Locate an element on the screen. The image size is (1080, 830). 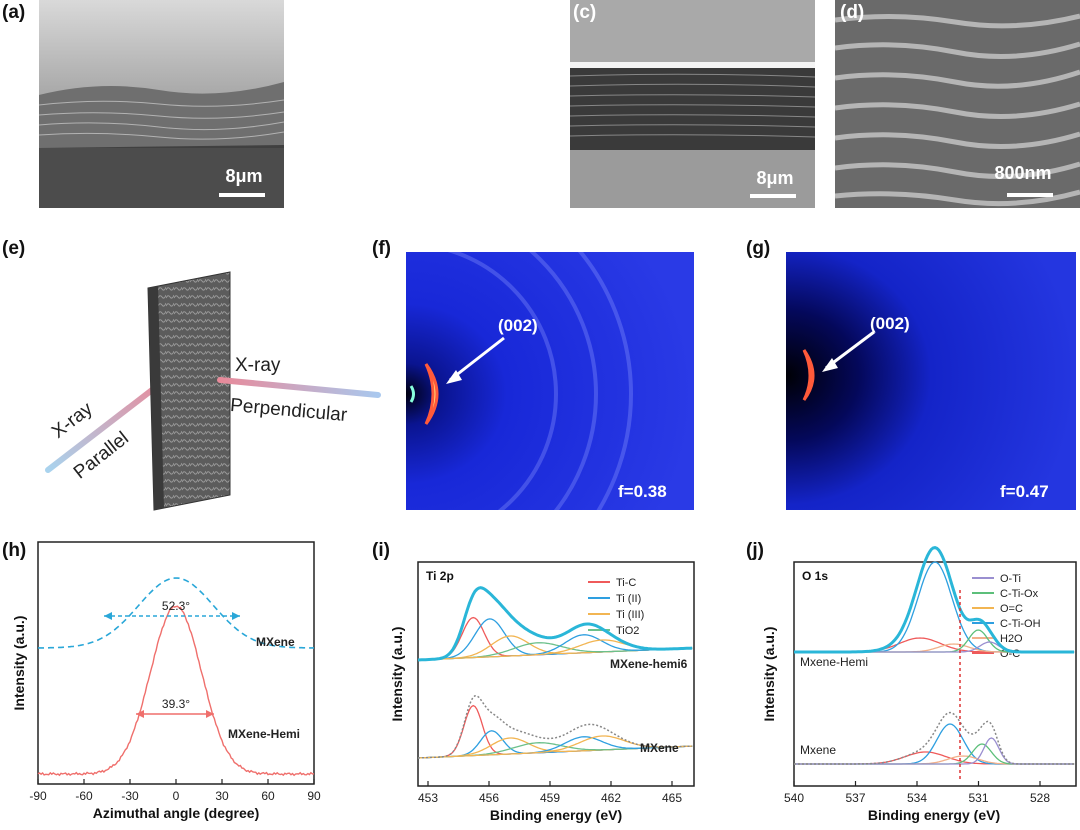
x-tick-label: 531 is located at coordinates (978, 798).